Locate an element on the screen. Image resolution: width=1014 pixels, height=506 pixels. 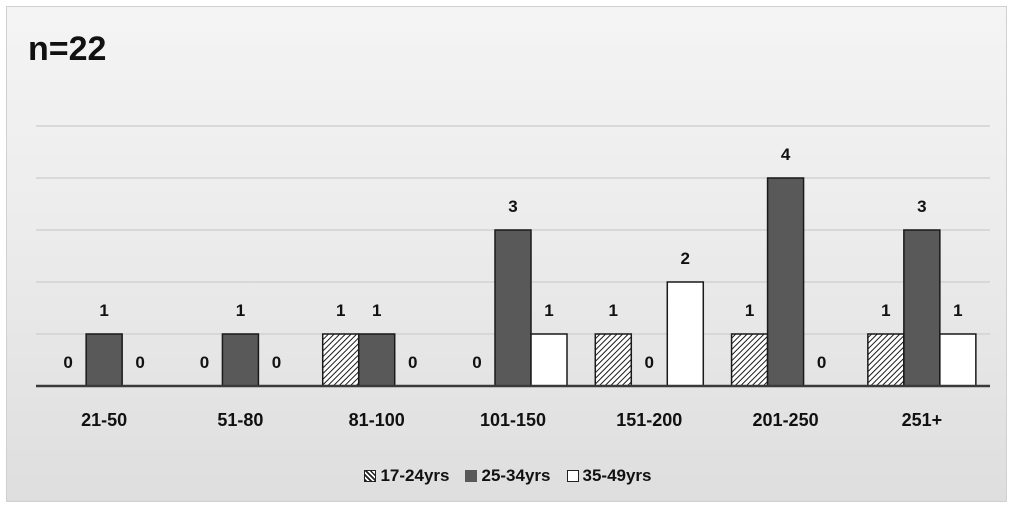
hatched-square-icon is located at coordinates (370, 476).